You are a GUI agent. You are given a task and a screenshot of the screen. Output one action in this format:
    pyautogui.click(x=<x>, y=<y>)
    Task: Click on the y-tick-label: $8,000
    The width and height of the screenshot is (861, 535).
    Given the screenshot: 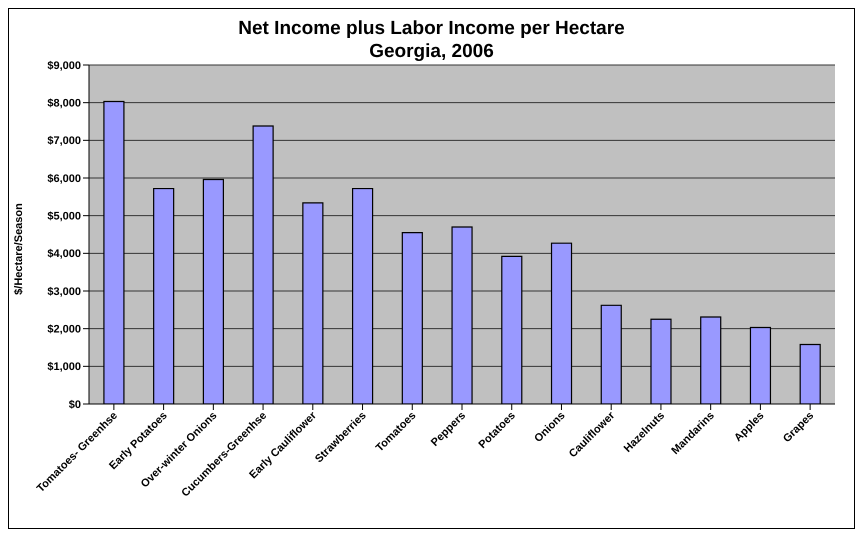 What is the action you would take?
    pyautogui.click(x=64, y=104)
    